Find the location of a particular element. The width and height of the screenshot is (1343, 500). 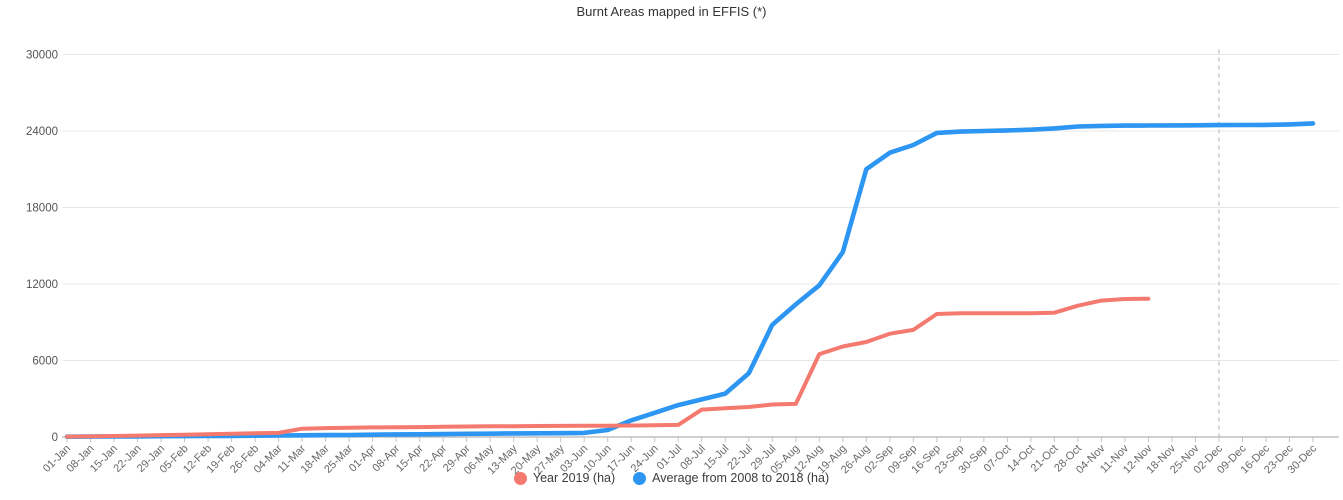

legend-swatch-year-2019-icon is located at coordinates (520, 478).